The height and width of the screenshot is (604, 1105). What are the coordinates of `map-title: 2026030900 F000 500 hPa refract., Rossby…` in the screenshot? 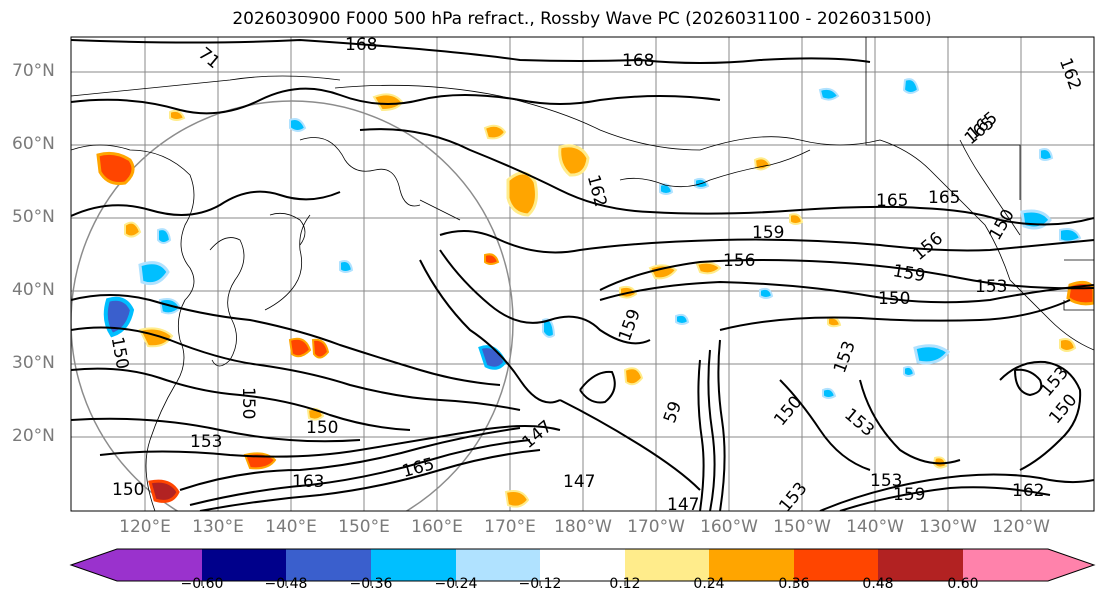 It's located at (582, 19).